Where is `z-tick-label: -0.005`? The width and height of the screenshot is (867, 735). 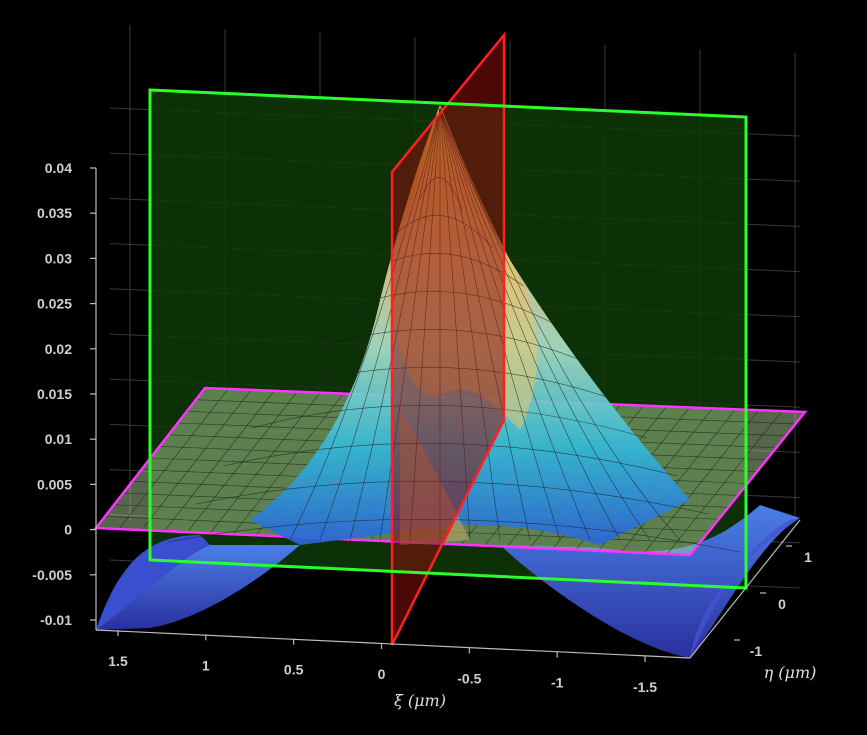
z-tick-label: -0.005 is located at coordinates (52, 575).